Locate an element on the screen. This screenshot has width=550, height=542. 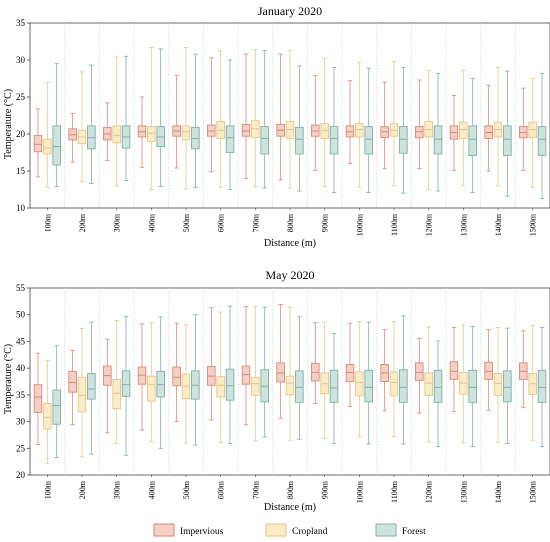
january-box-impervious-1100m is located at coordinates (384, 125).